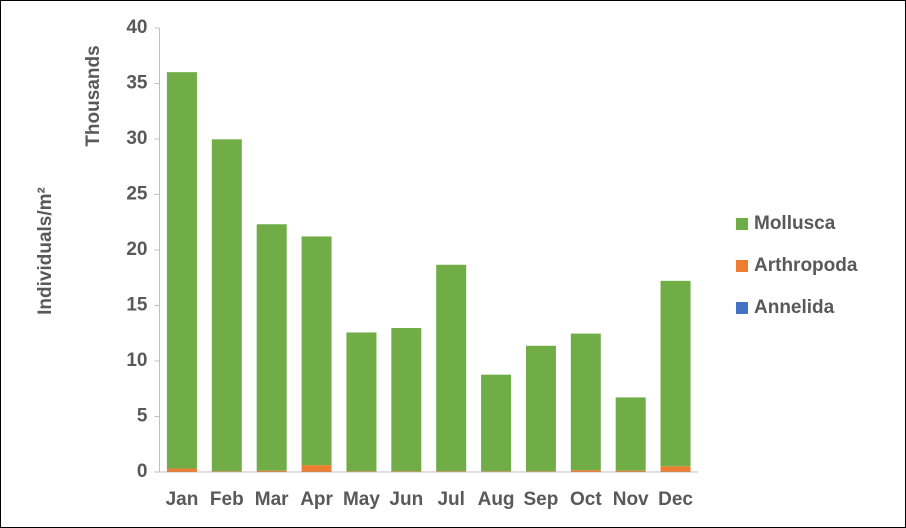 The image size is (906, 528). What do you see at coordinates (227, 499) in the screenshot?
I see `x-tick-label: Feb` at bounding box center [227, 499].